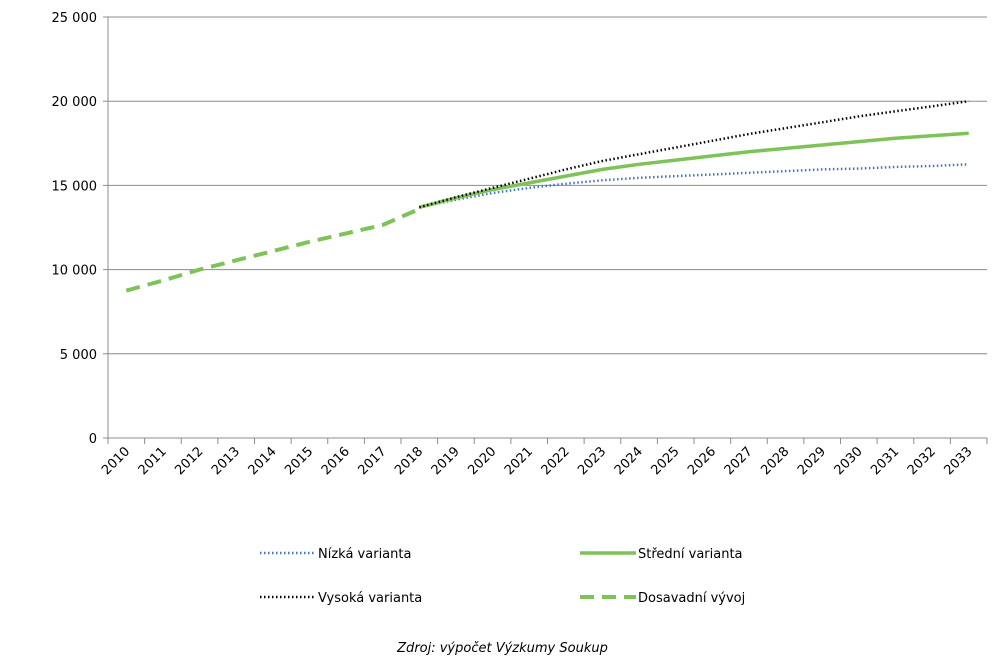 This screenshot has width=1005, height=661. What do you see at coordinates (446, 461) in the screenshot?
I see `x-tick-label: 2019` at bounding box center [446, 461].